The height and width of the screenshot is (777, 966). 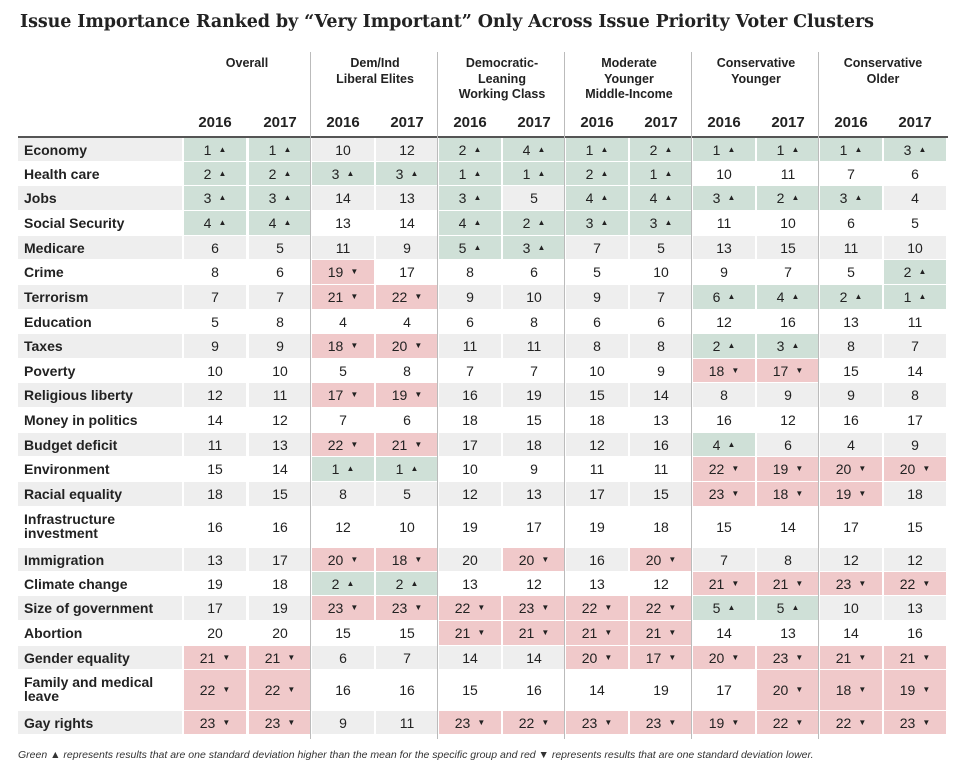 I want to click on rank-value: 9, so click(x=407, y=247).